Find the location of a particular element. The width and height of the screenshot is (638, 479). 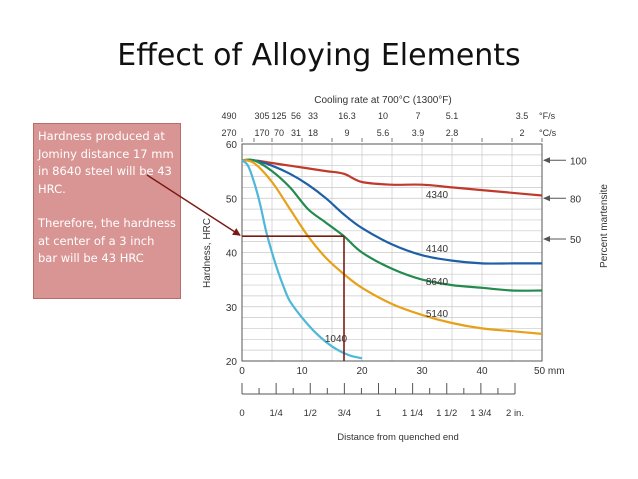

x-tick-label-inch: 0 is located at coordinates (241, 413).